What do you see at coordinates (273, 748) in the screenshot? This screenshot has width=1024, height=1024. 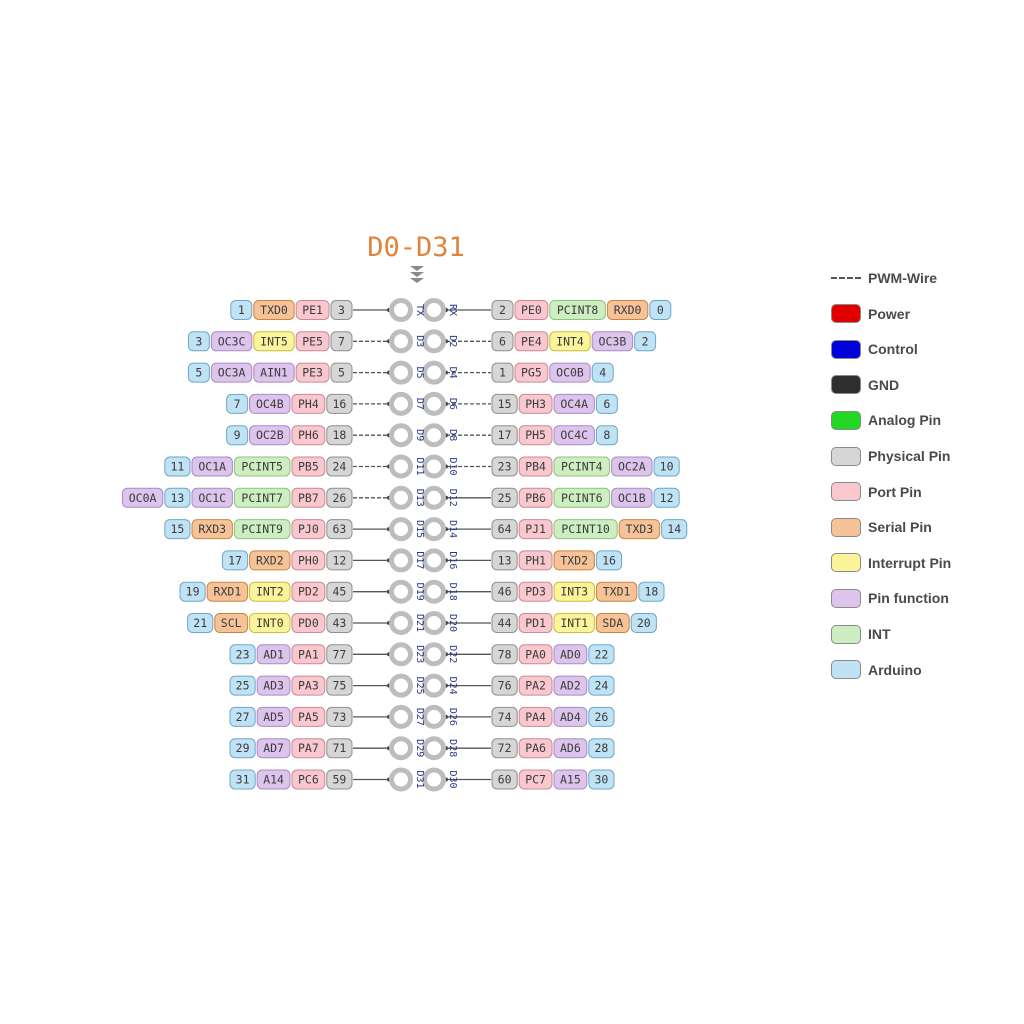 I see `pin-chip-function: AD7` at bounding box center [273, 748].